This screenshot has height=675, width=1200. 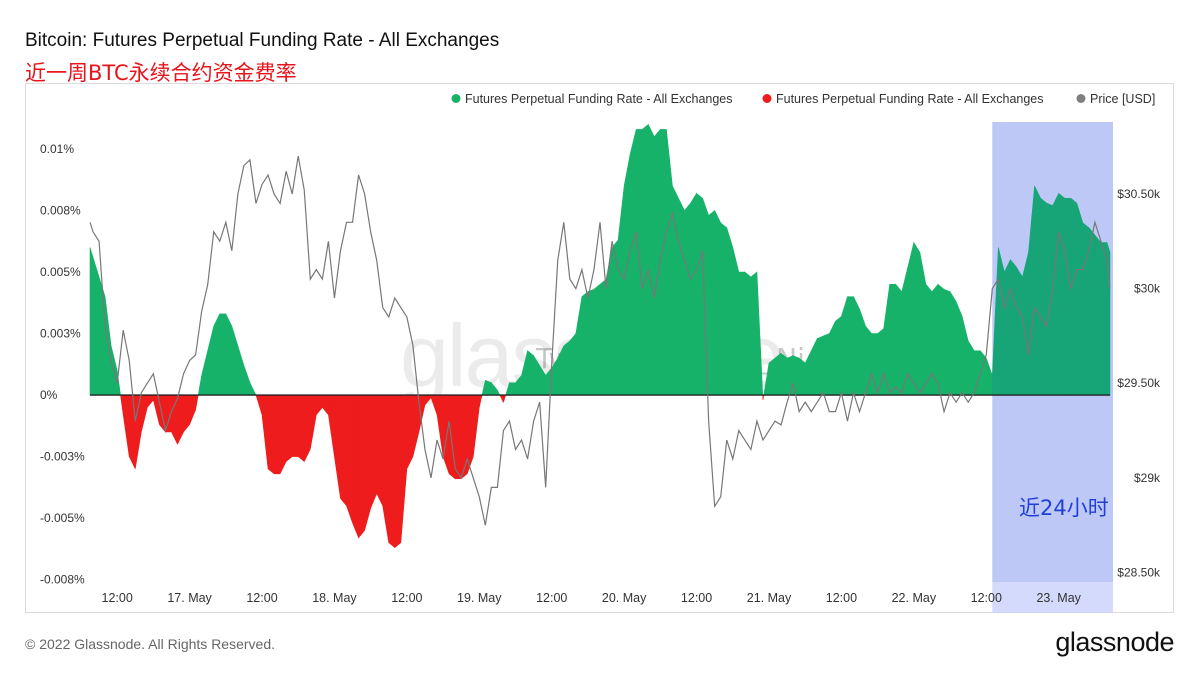 I want to click on chart-subtitle: 近一周BTC永续合约资金费率, so click(x=161, y=73).